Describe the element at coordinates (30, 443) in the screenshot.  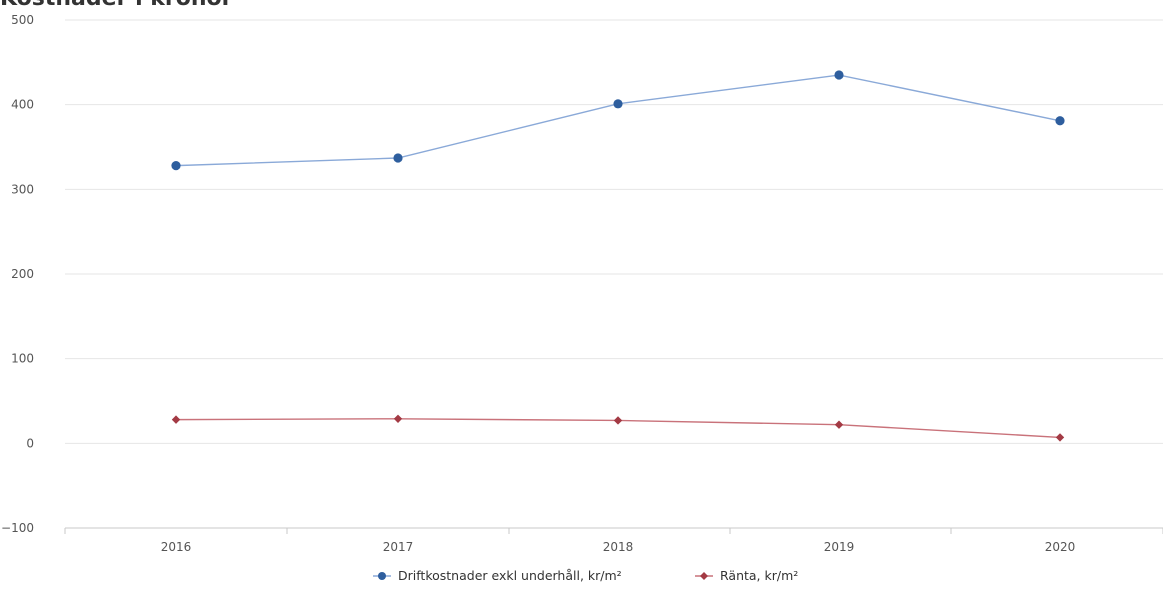
I see `y-tick-label: 0` at that location.